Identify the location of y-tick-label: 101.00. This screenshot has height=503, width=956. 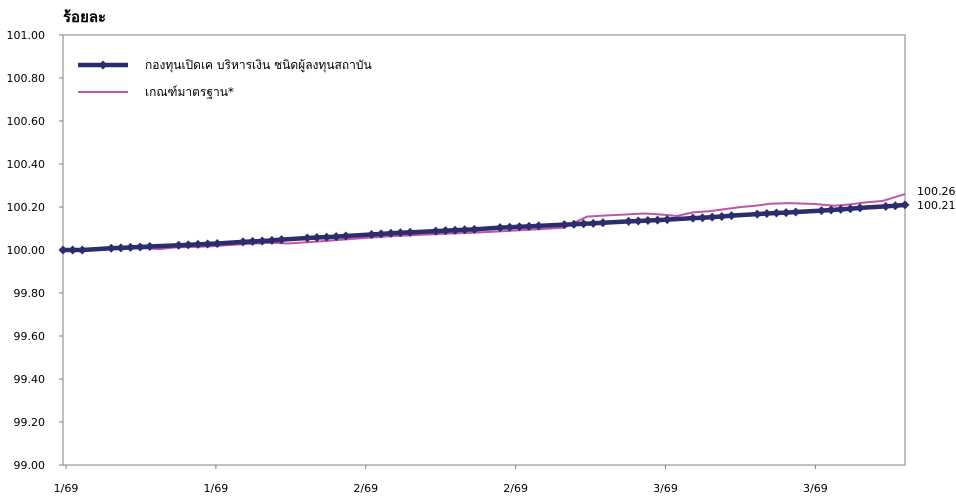
(26, 35).